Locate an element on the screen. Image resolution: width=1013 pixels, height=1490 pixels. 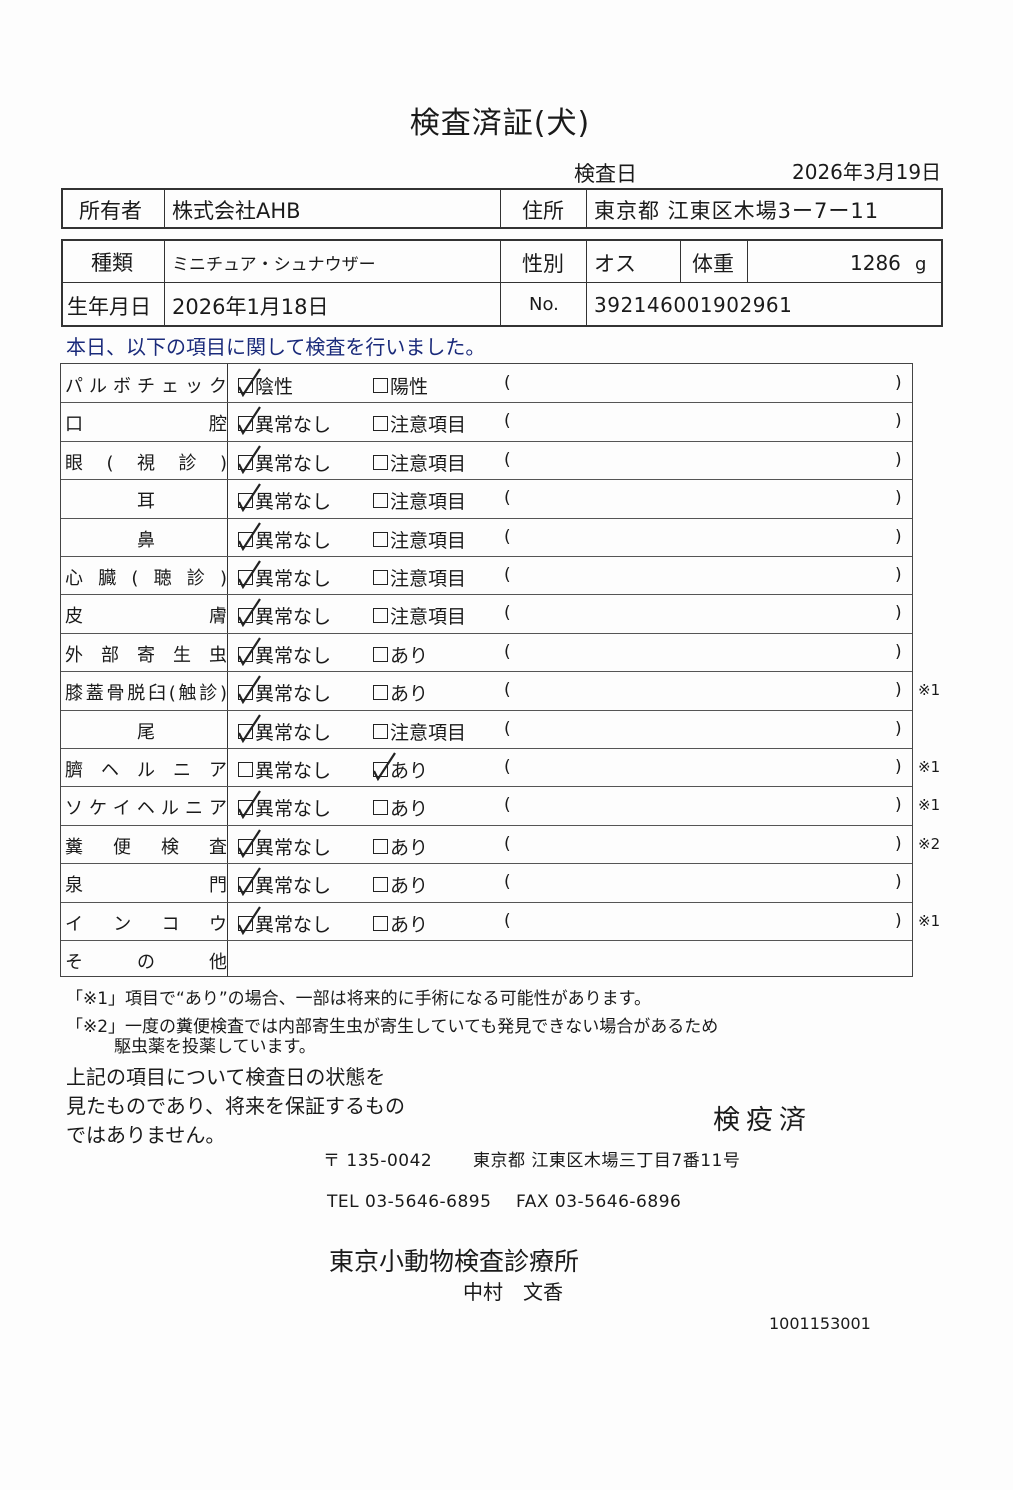
exam-row: 鼻 異常なし 注意項目 () is located at coordinates (486, 537).